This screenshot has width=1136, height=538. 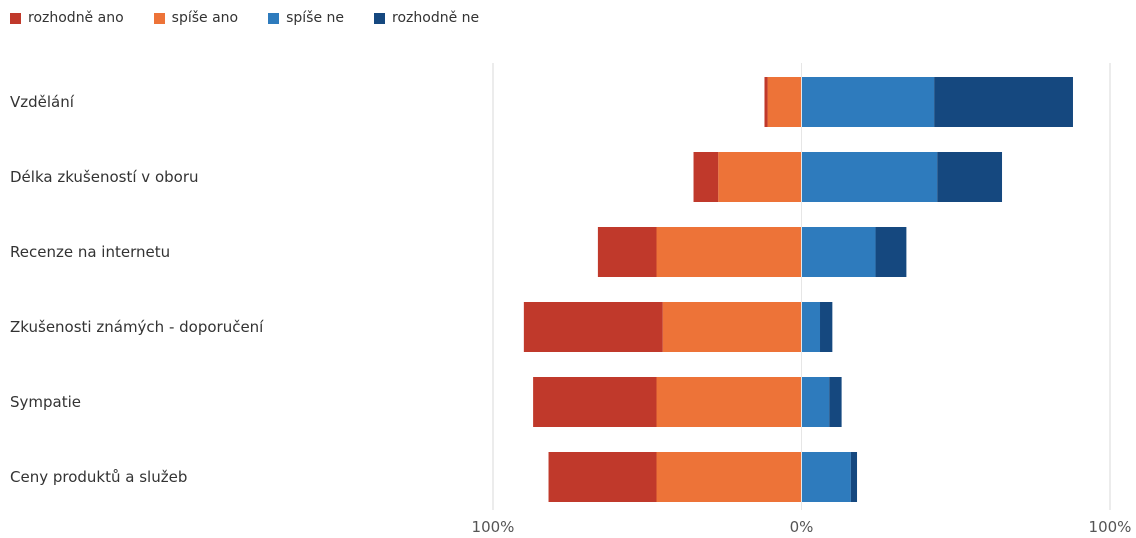 I want to click on category-label: Zkušenosti známých - doporučení, so click(x=137, y=327).